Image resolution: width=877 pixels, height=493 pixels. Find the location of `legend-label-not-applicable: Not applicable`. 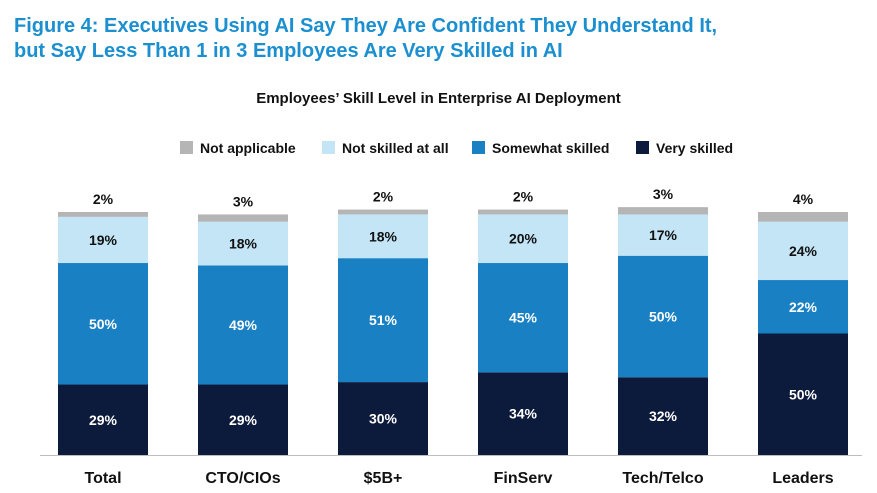

legend-label-not-applicable: Not applicable is located at coordinates (248, 148).